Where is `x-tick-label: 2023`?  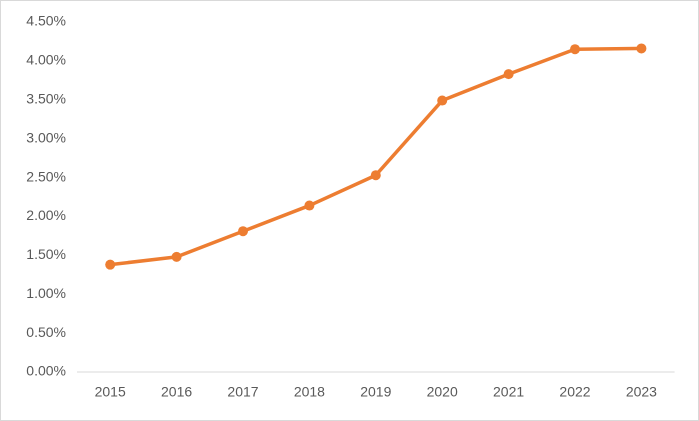 x-tick-label: 2023 is located at coordinates (641, 392).